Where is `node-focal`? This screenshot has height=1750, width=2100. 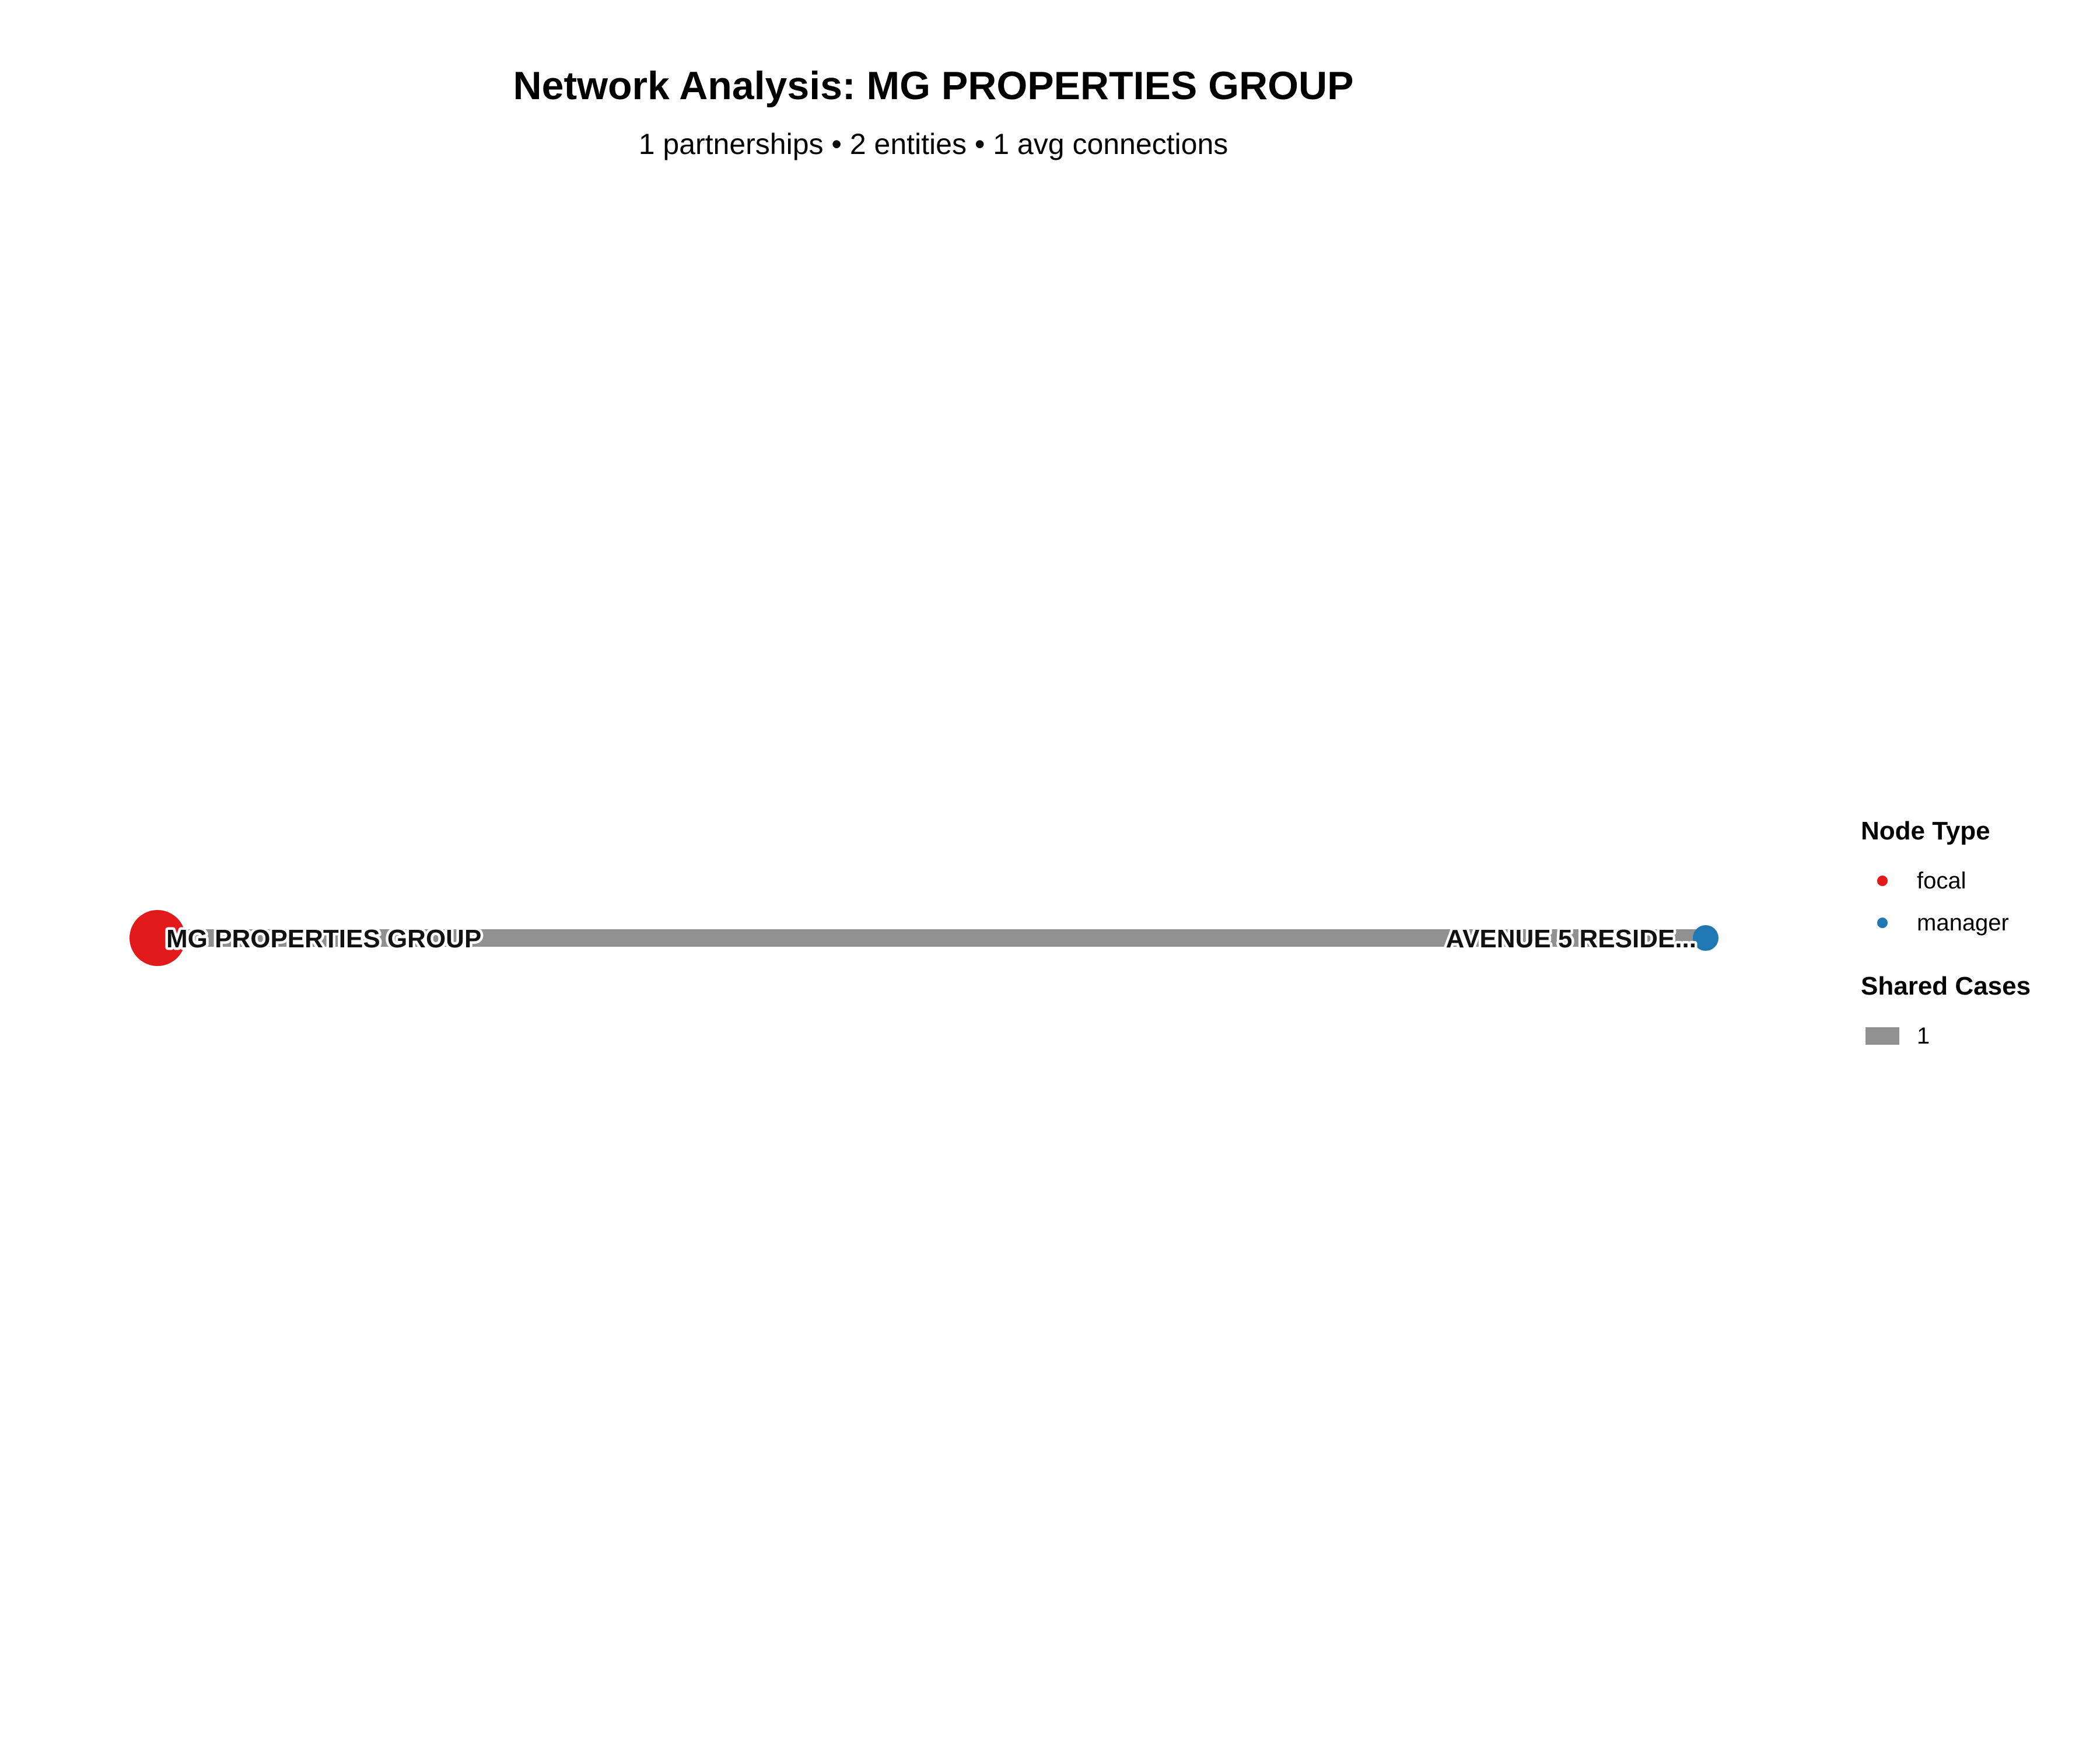 node-focal is located at coordinates (158, 938).